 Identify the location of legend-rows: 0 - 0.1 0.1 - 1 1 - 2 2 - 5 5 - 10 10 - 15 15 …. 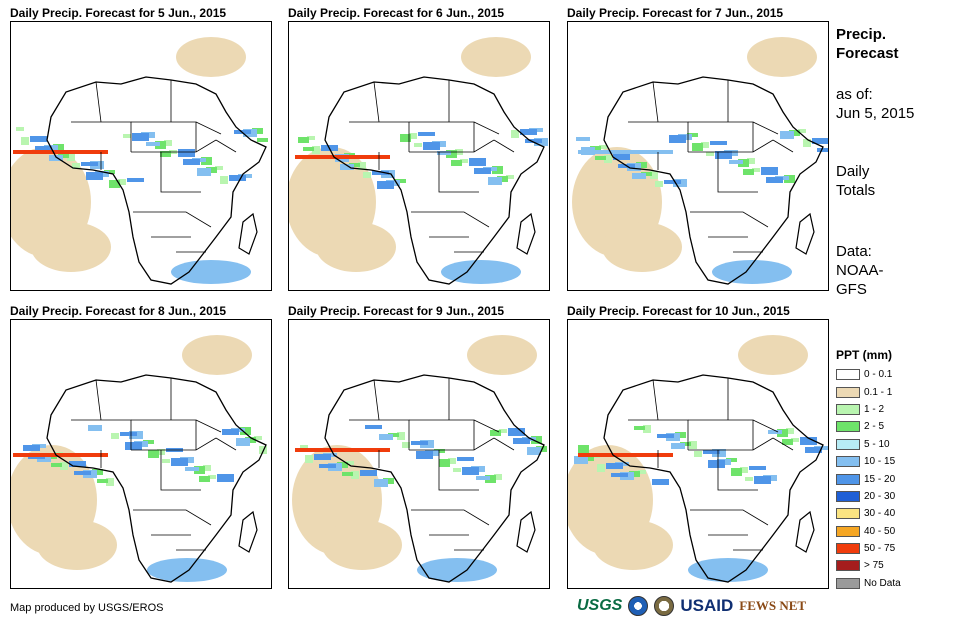
(891, 479).